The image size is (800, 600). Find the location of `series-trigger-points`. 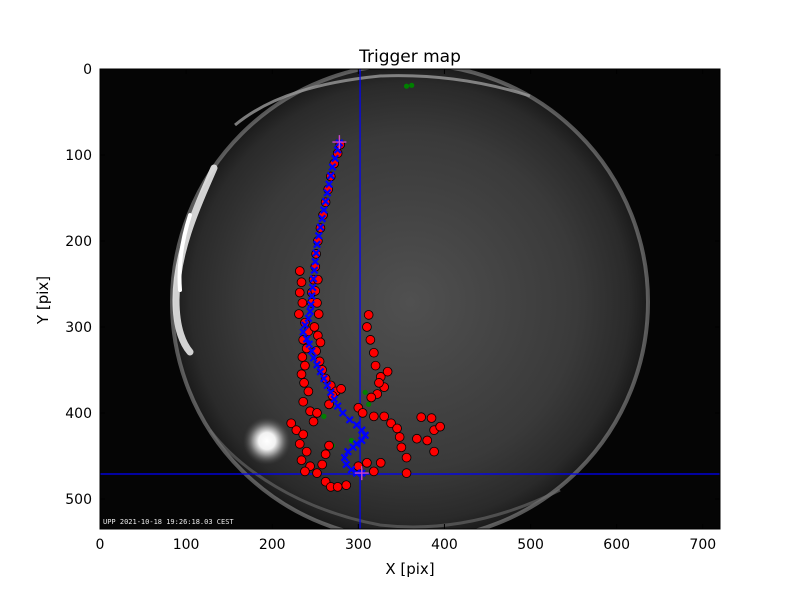

series-trigger-points is located at coordinates (365, 315).